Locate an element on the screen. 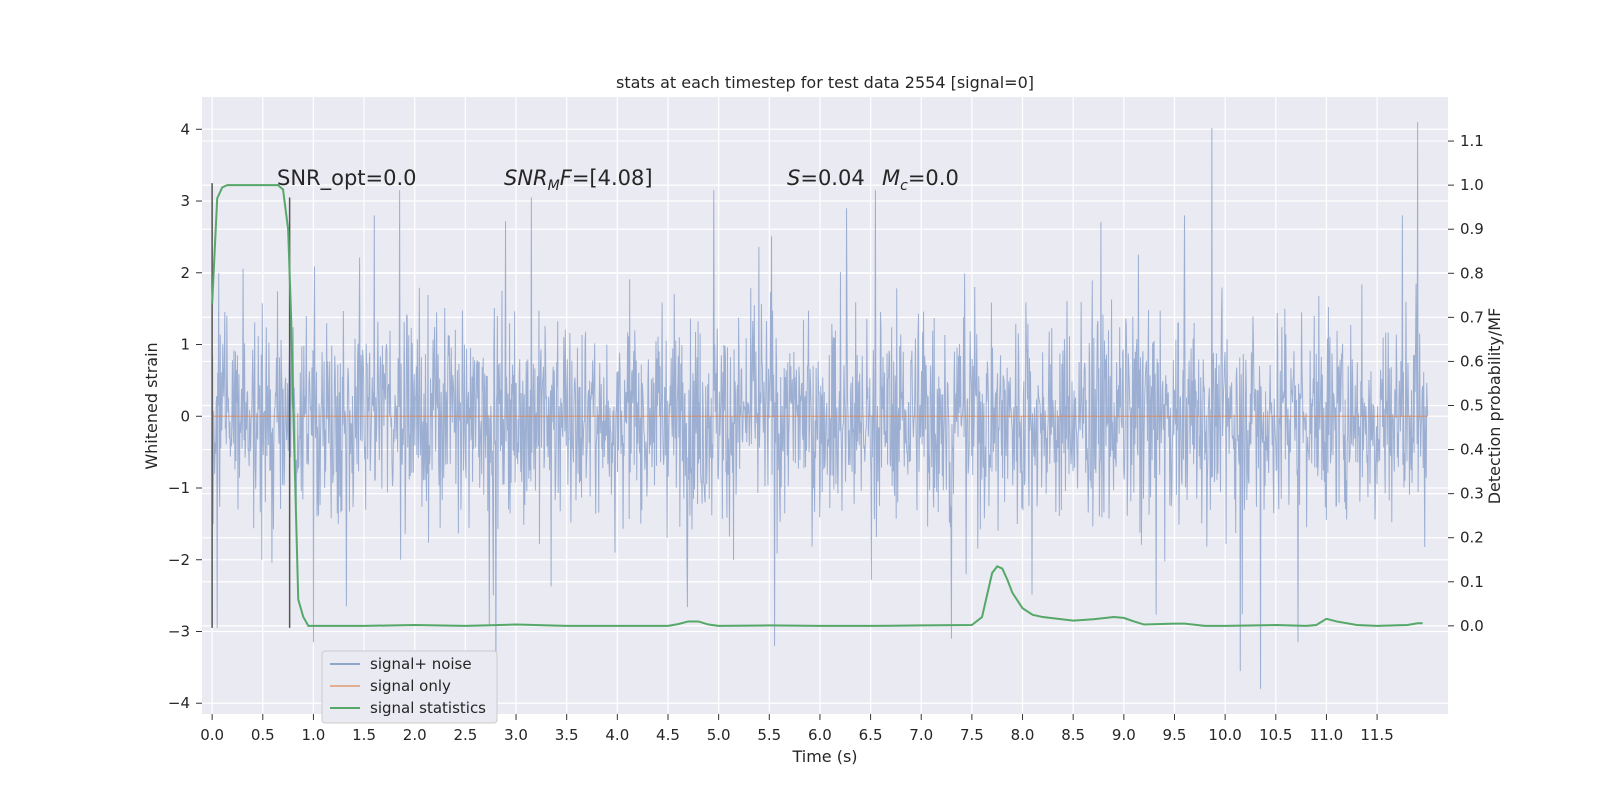 The image size is (1600, 800). legend-label-signal-only: signal only is located at coordinates (410, 686).